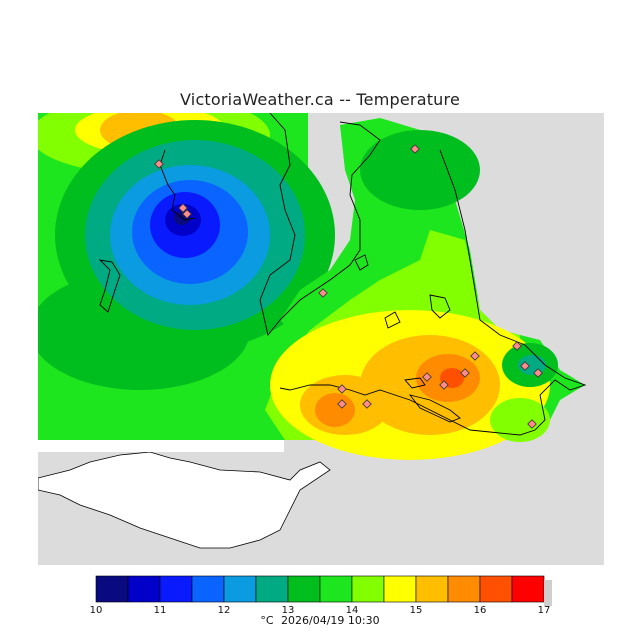 Image resolution: width=640 pixels, height=640 pixels. I want to click on land-outline-south, so click(184, 500).